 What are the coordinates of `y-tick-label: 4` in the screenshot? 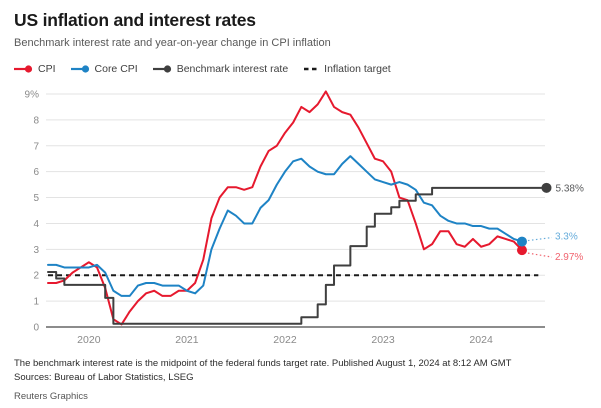 It's located at (36, 224).